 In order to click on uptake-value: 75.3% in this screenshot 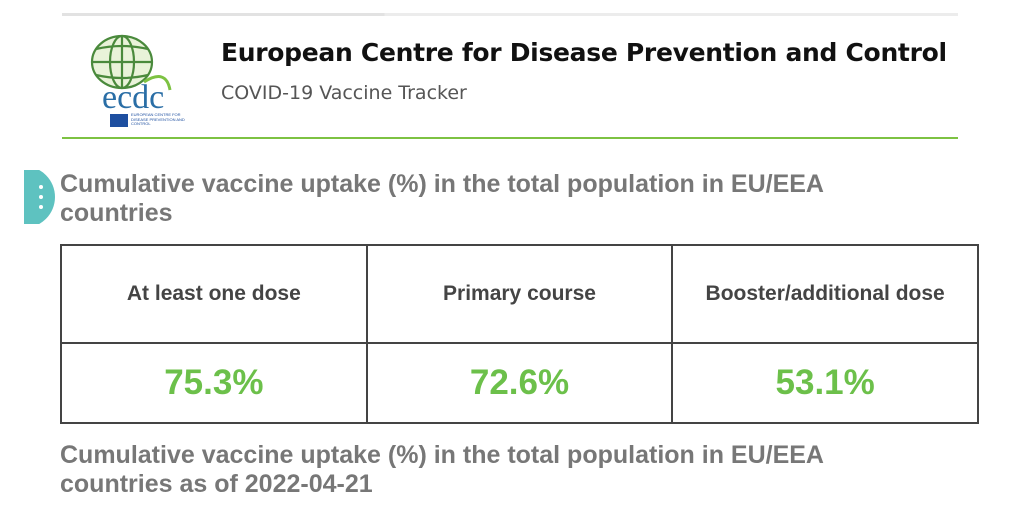, I will do `click(214, 383)`.